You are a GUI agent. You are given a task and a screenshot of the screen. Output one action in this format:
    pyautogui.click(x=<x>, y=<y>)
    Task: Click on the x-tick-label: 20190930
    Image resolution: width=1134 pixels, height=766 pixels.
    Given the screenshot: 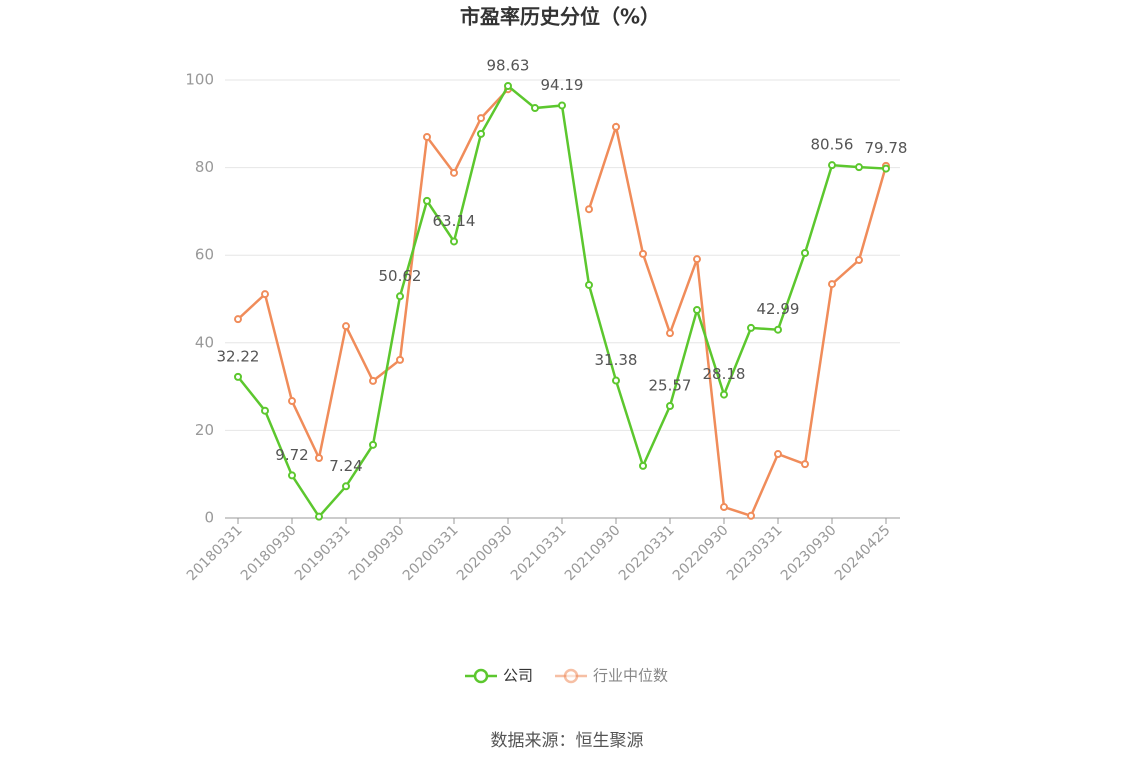 What is the action you would take?
    pyautogui.click(x=377, y=553)
    